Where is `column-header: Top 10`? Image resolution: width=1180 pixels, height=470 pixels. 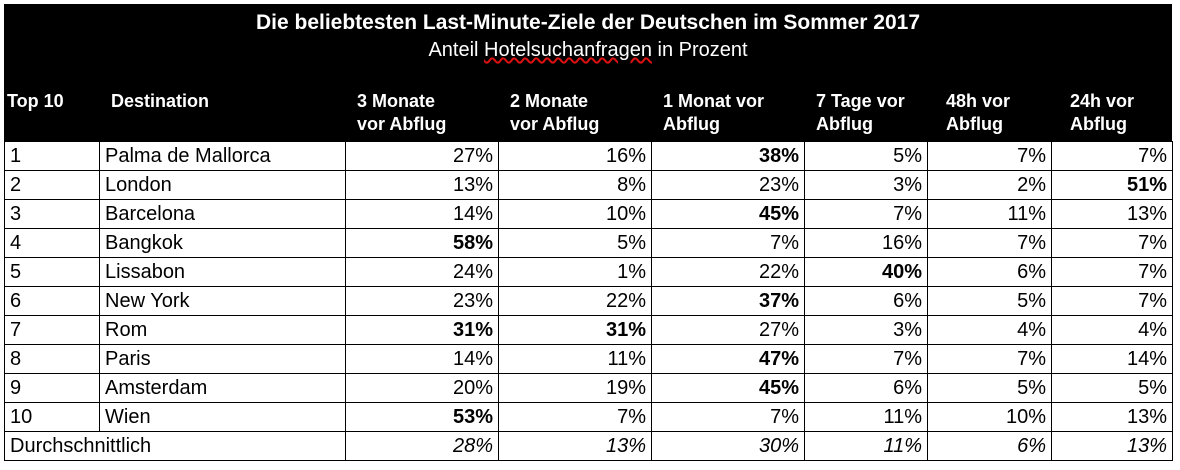
column-header: Top 10 is located at coordinates (35, 101).